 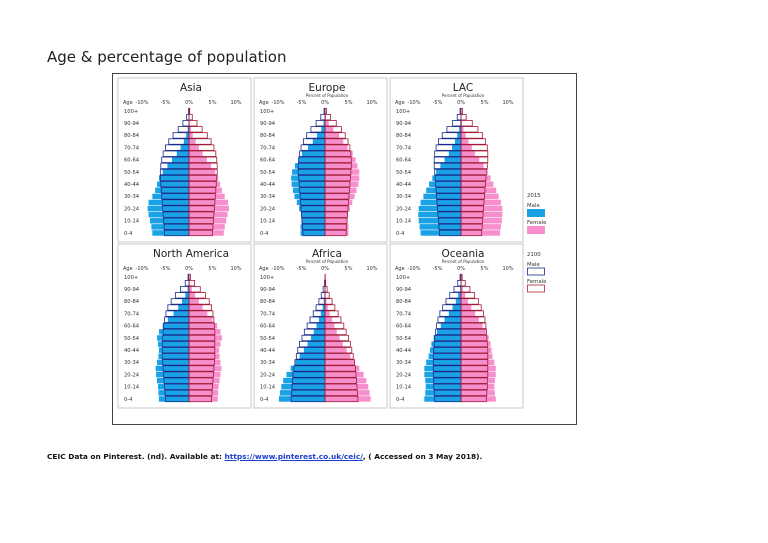 What do you see at coordinates (422, 456) in the screenshot?
I see `citation-suffix: , ( Accessed on 3 May 2018).` at bounding box center [422, 456].